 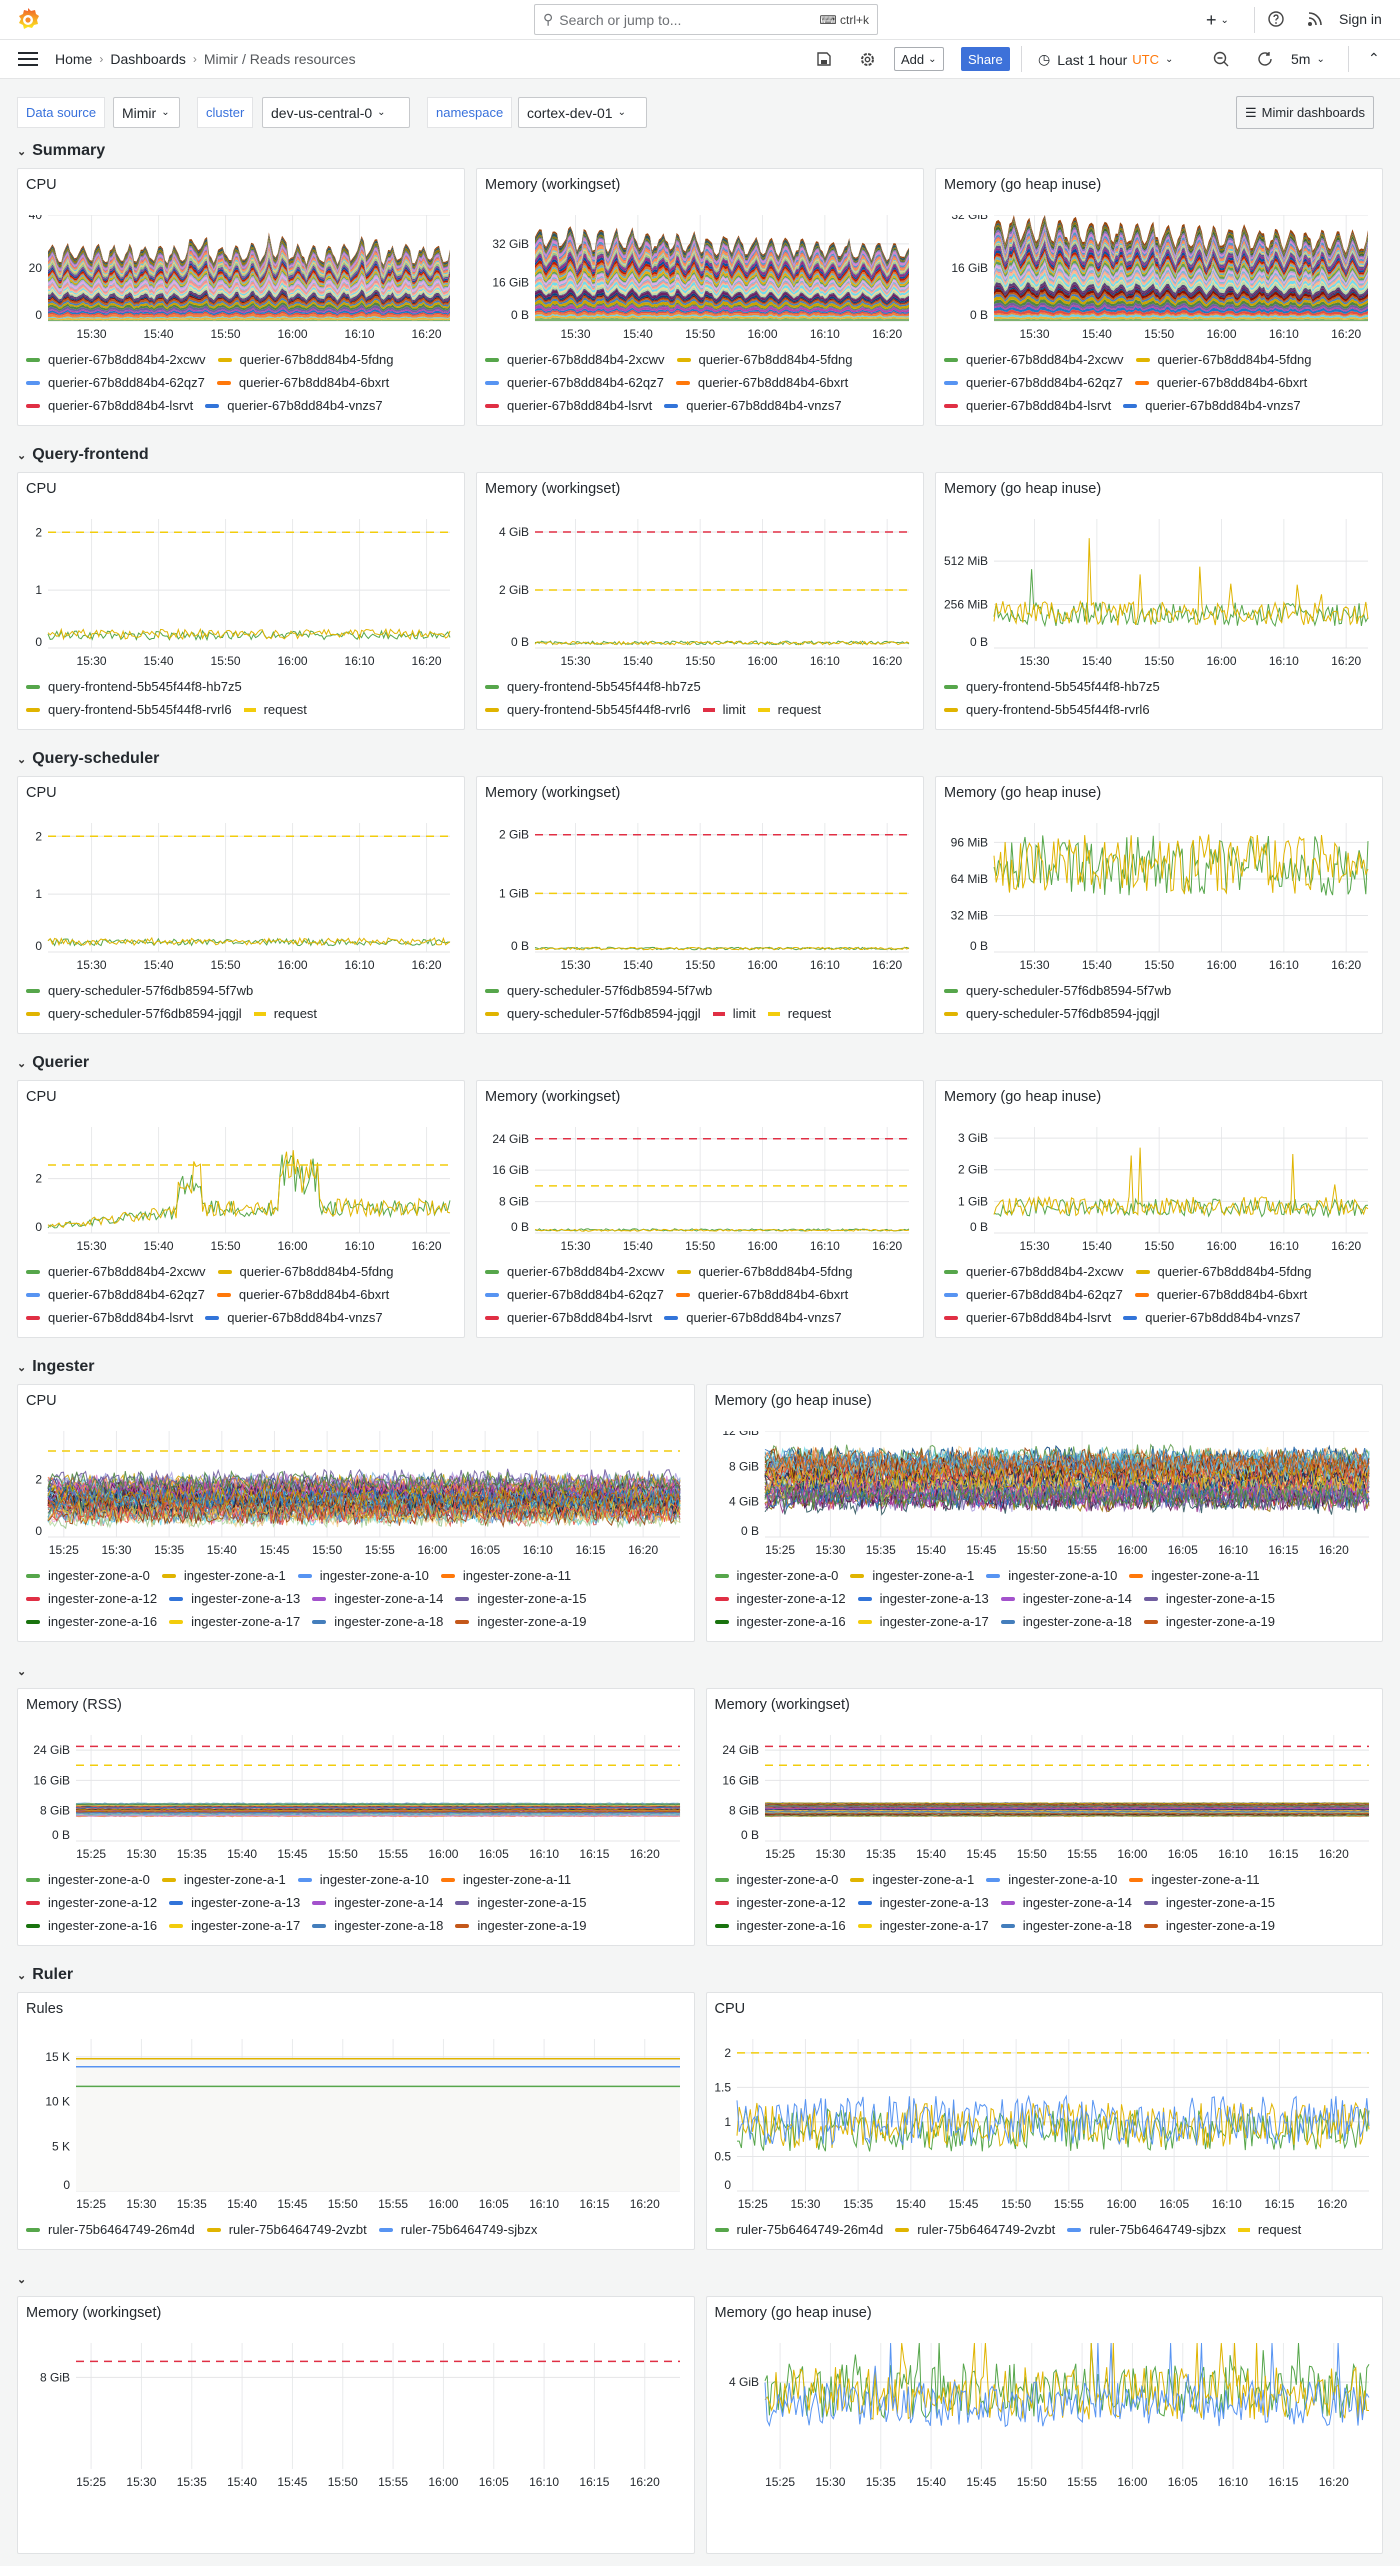 What do you see at coordinates (129, 709) in the screenshot?
I see `legend-item: query-frontend-5b545f44f8-rvrl6` at bounding box center [129, 709].